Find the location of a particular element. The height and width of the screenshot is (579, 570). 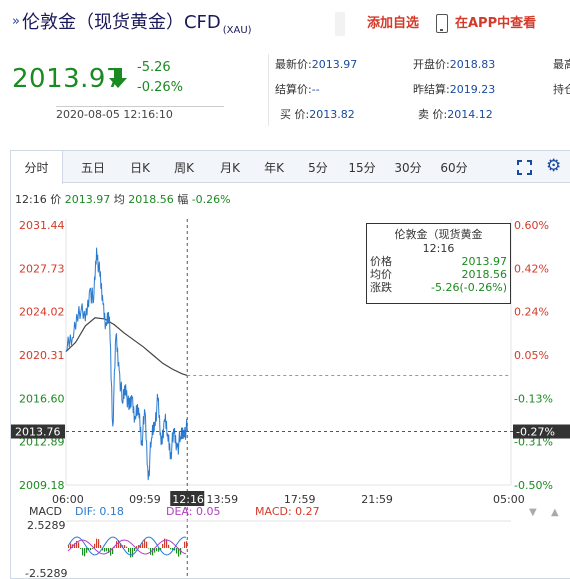

tab-daily-k: 日K is located at coordinates (140, 168).